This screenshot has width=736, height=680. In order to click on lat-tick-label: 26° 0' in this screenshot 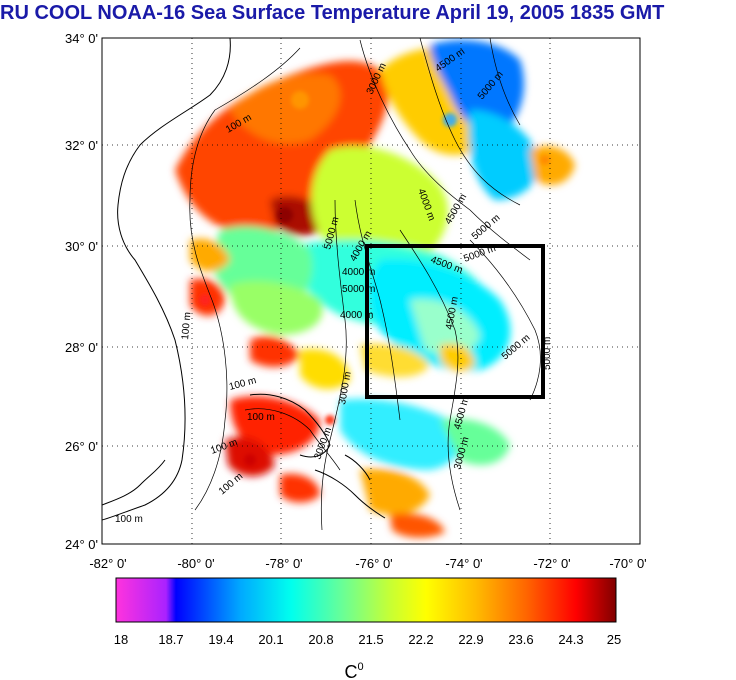, I will do `click(81, 446)`.